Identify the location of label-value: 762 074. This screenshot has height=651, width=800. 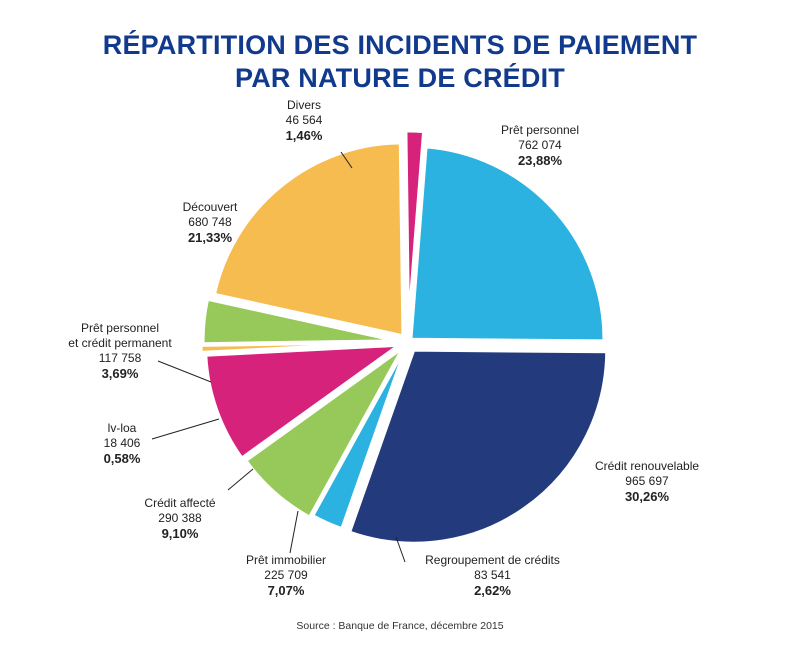
(540, 145).